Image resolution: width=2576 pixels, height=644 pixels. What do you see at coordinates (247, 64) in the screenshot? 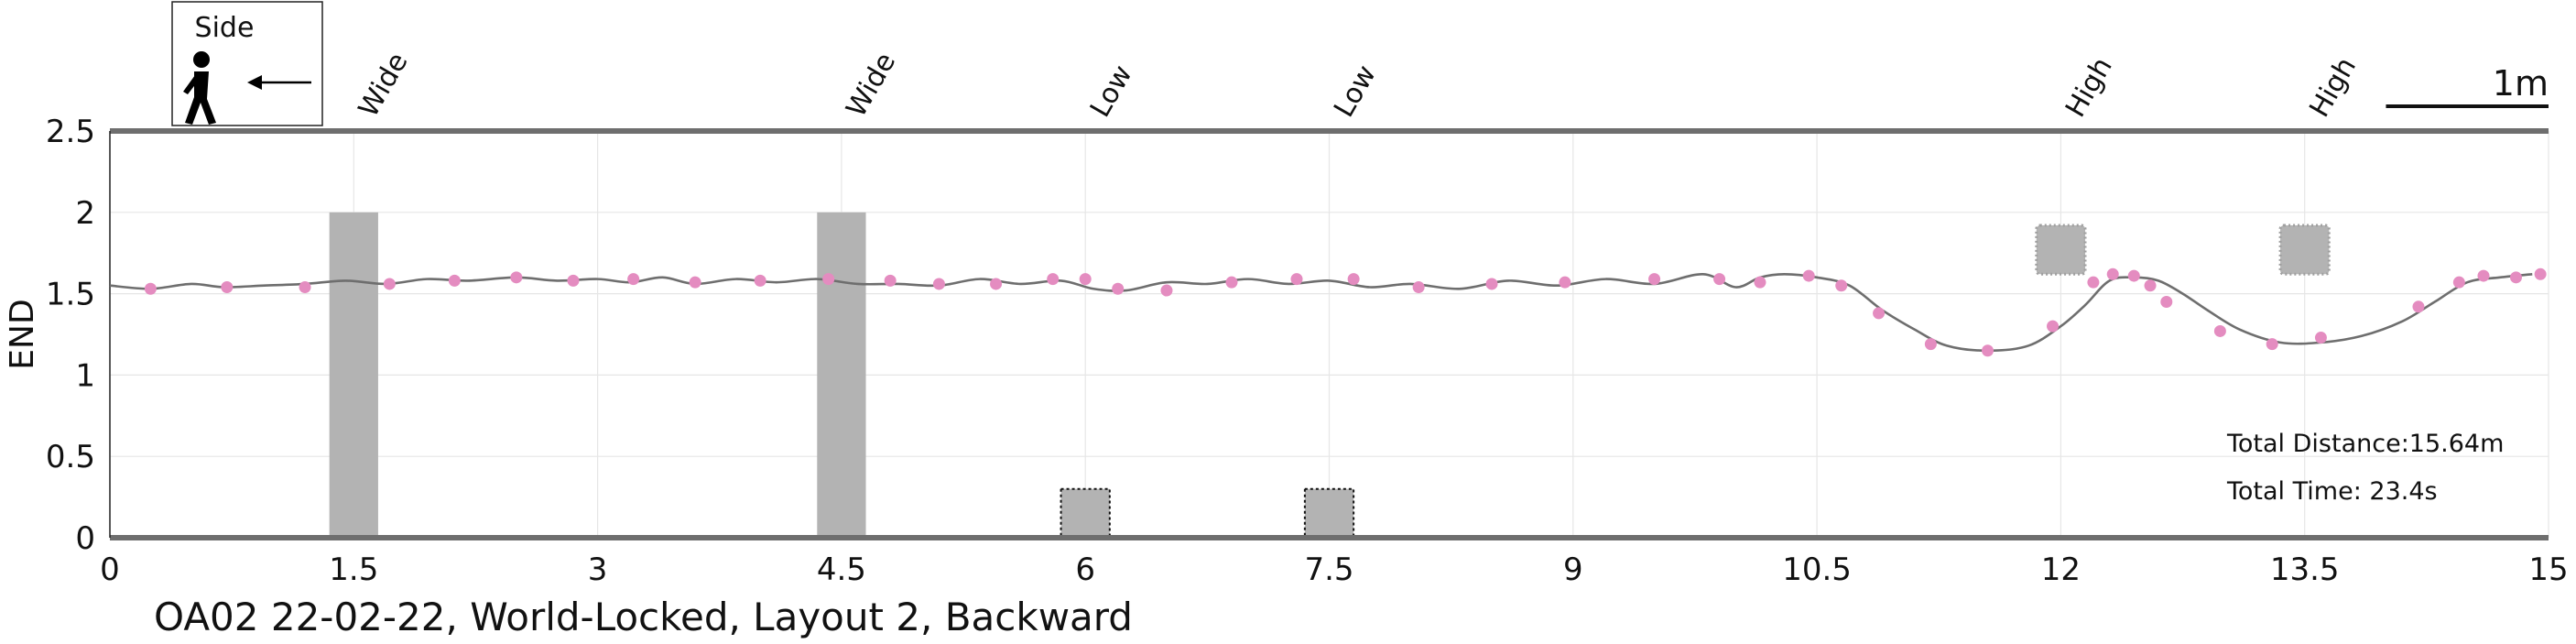
I see `legend: Side` at bounding box center [247, 64].